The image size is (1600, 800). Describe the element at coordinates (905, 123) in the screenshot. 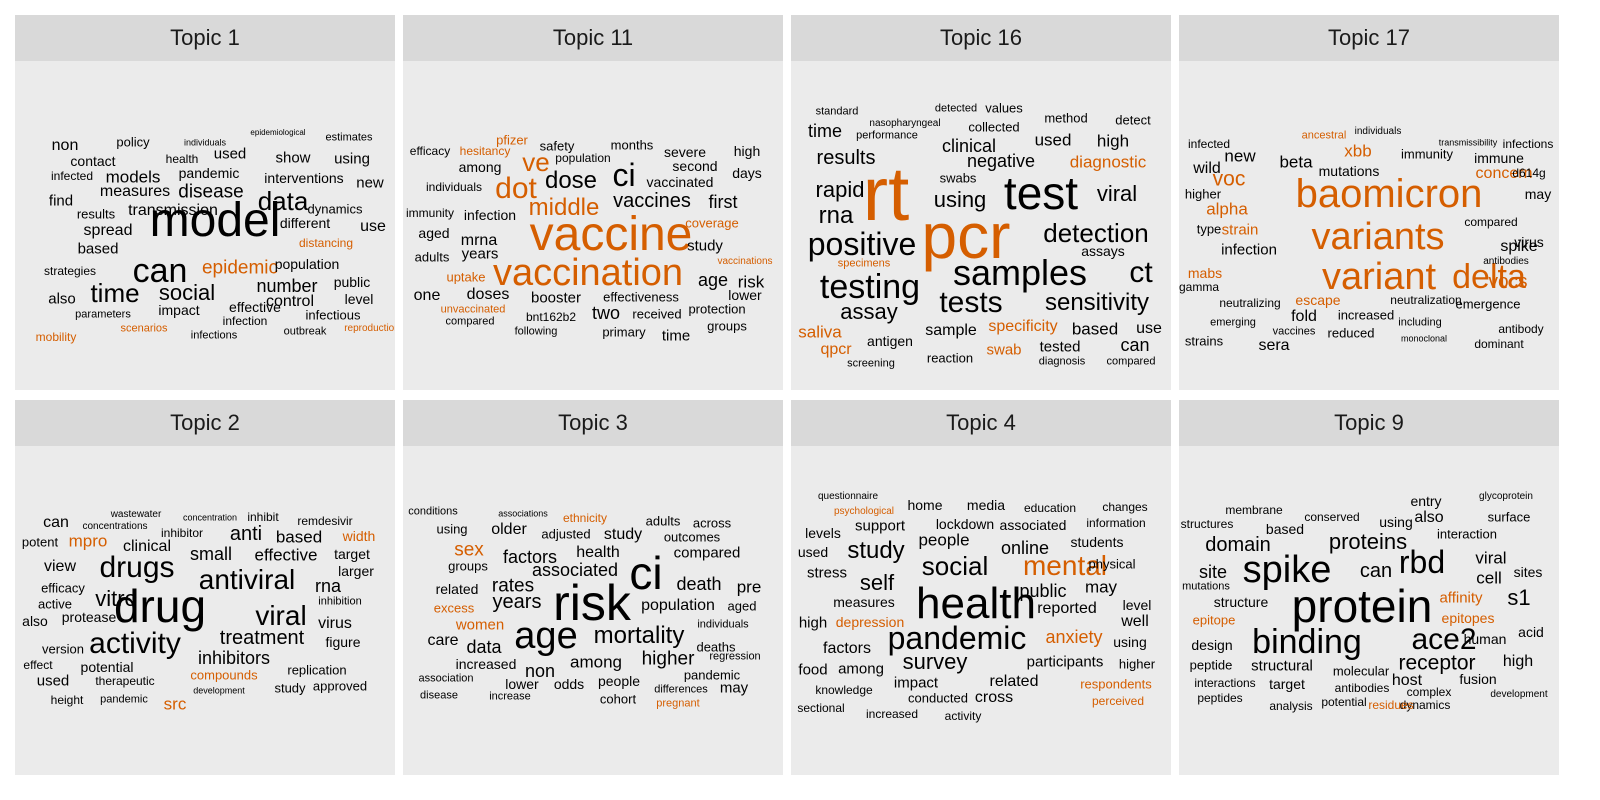

I see `word-nasopharyngeal: nasopharyngeal` at that location.